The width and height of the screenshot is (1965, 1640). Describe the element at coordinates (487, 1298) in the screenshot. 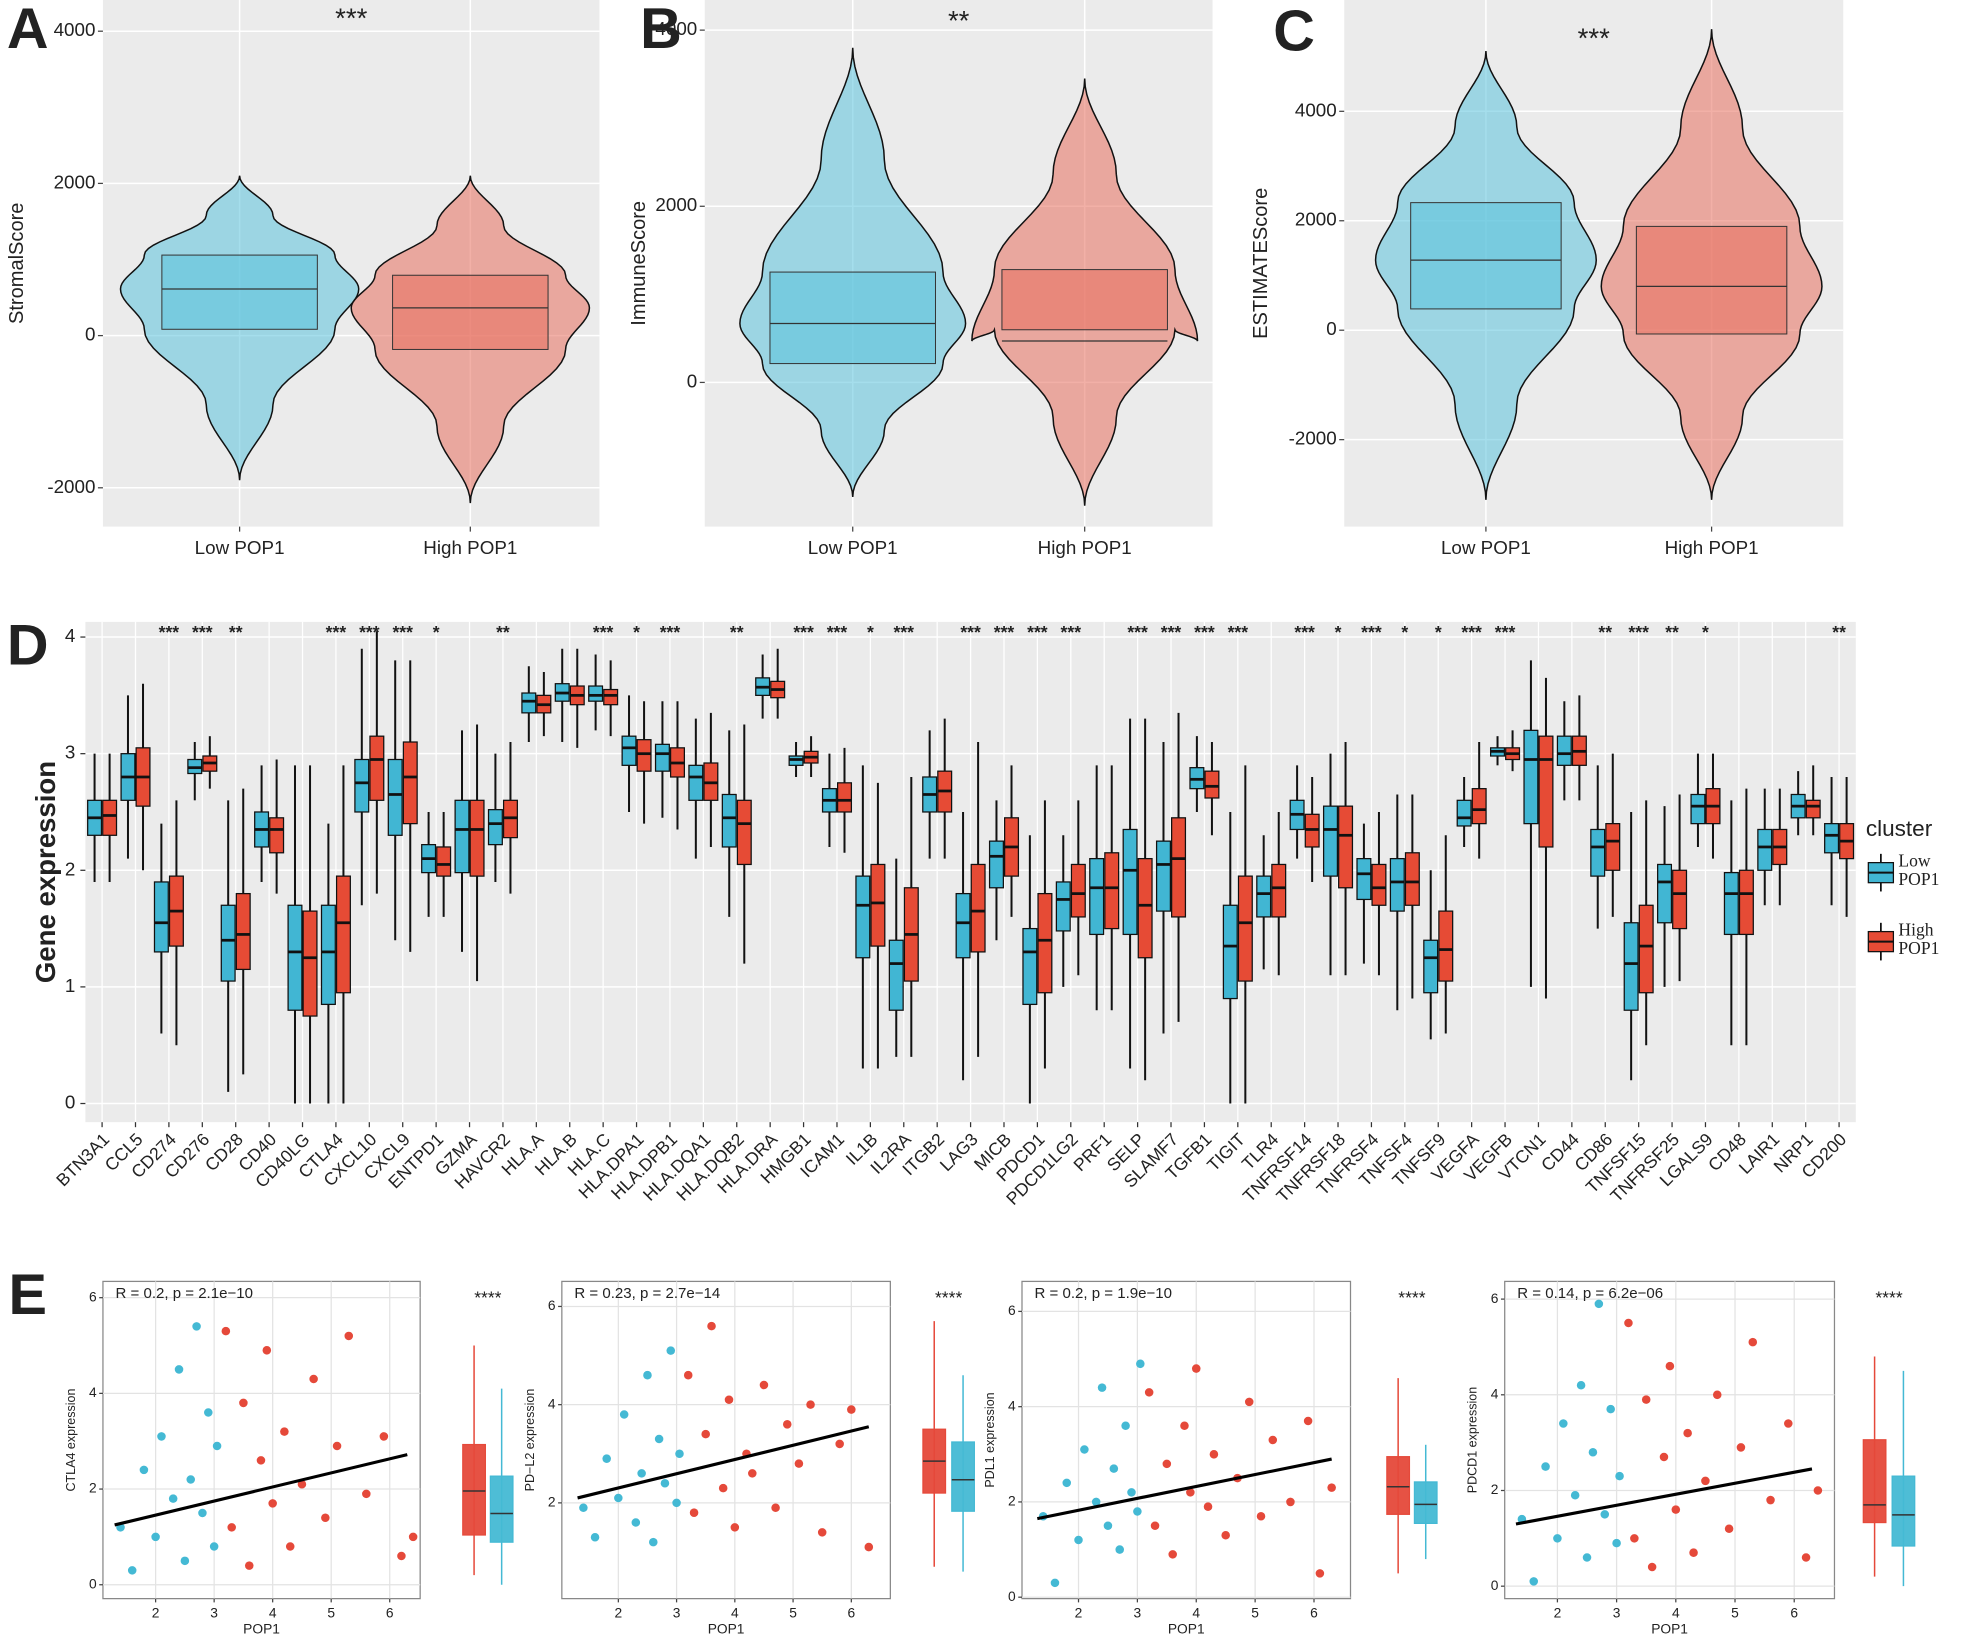

I see `significance: ****` at that location.